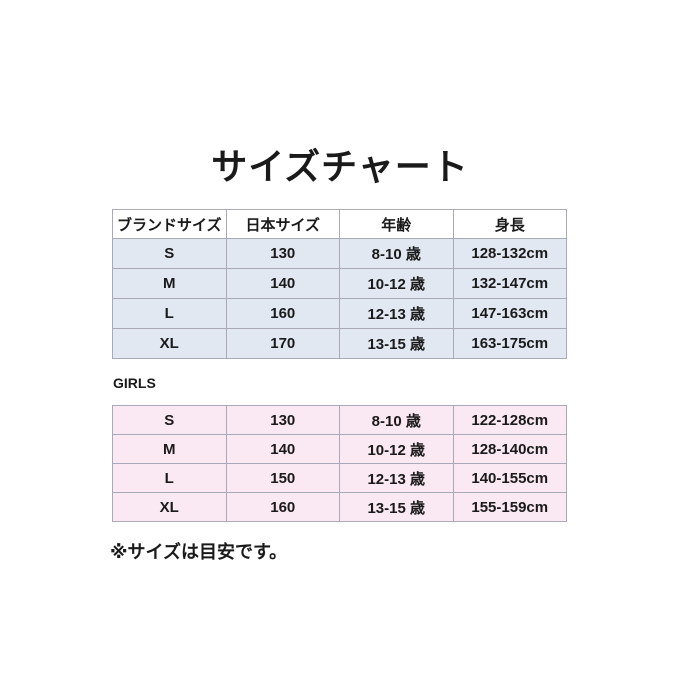 The height and width of the screenshot is (680, 680). I want to click on header-cell: ブランドサイズ, so click(169, 224).